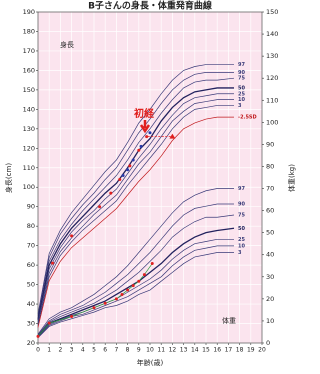 Image resolution: width=320 pixels, height=374 pixels. What do you see at coordinates (29, 51) in the screenshot?
I see `y-tick-label: 170` at bounding box center [29, 51].